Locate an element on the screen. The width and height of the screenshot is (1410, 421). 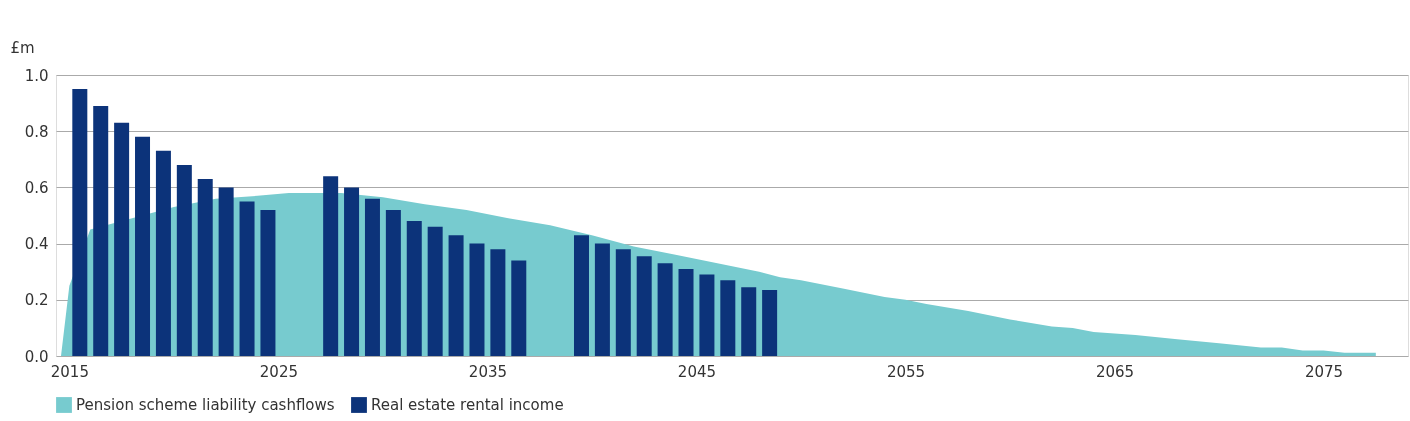
y-tick-label: 0.4 is located at coordinates (36, 244).